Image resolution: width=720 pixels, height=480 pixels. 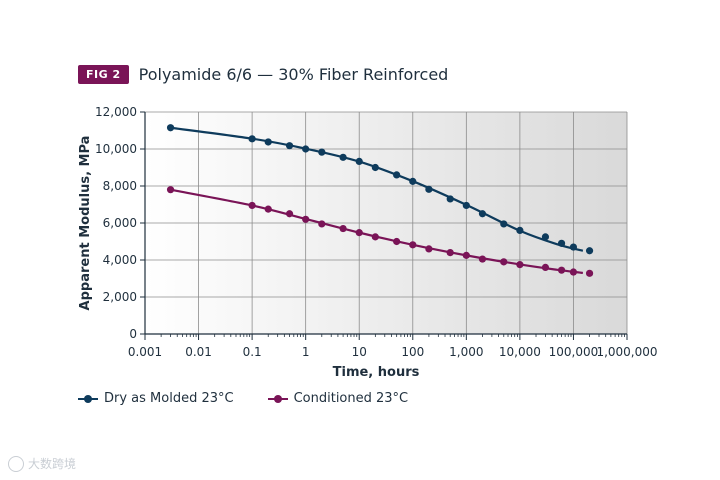 I want to click on legend-item-dry: Dry as Molded 23°C, so click(x=156, y=398).